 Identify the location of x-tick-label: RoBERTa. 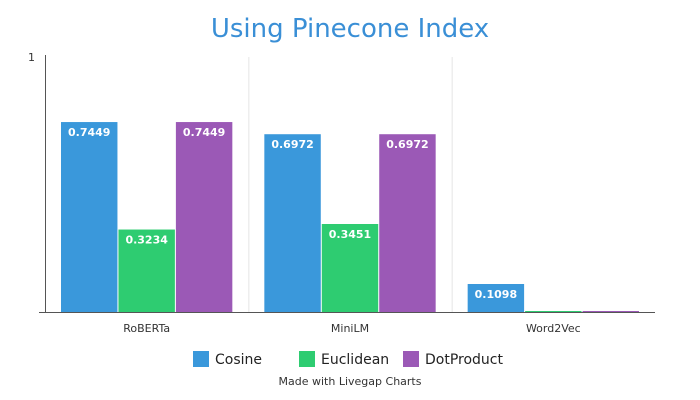
(146, 328).